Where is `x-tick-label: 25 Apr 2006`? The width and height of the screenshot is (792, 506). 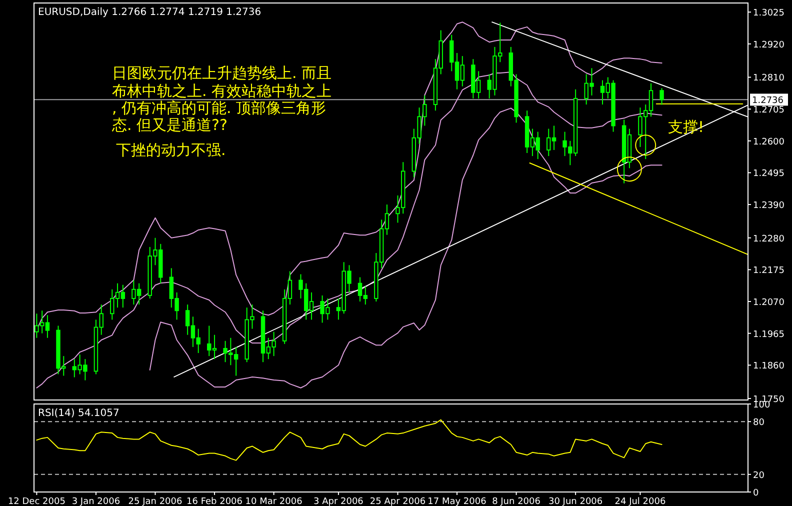
x-tick-label: 25 Apr 2006 is located at coordinates (398, 501).